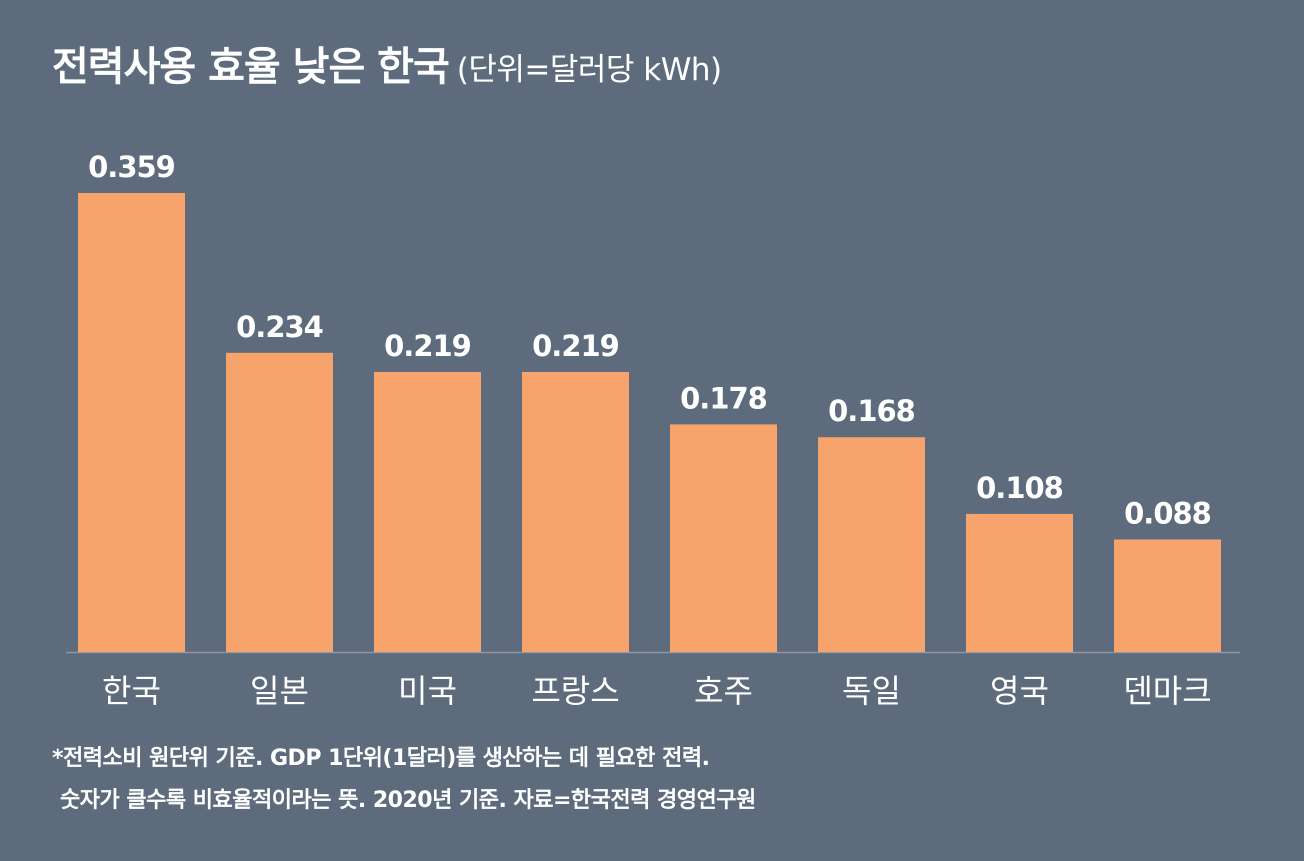 The image size is (1304, 861). Describe the element at coordinates (427, 346) in the screenshot. I see `value-label-2: 0.219` at that location.